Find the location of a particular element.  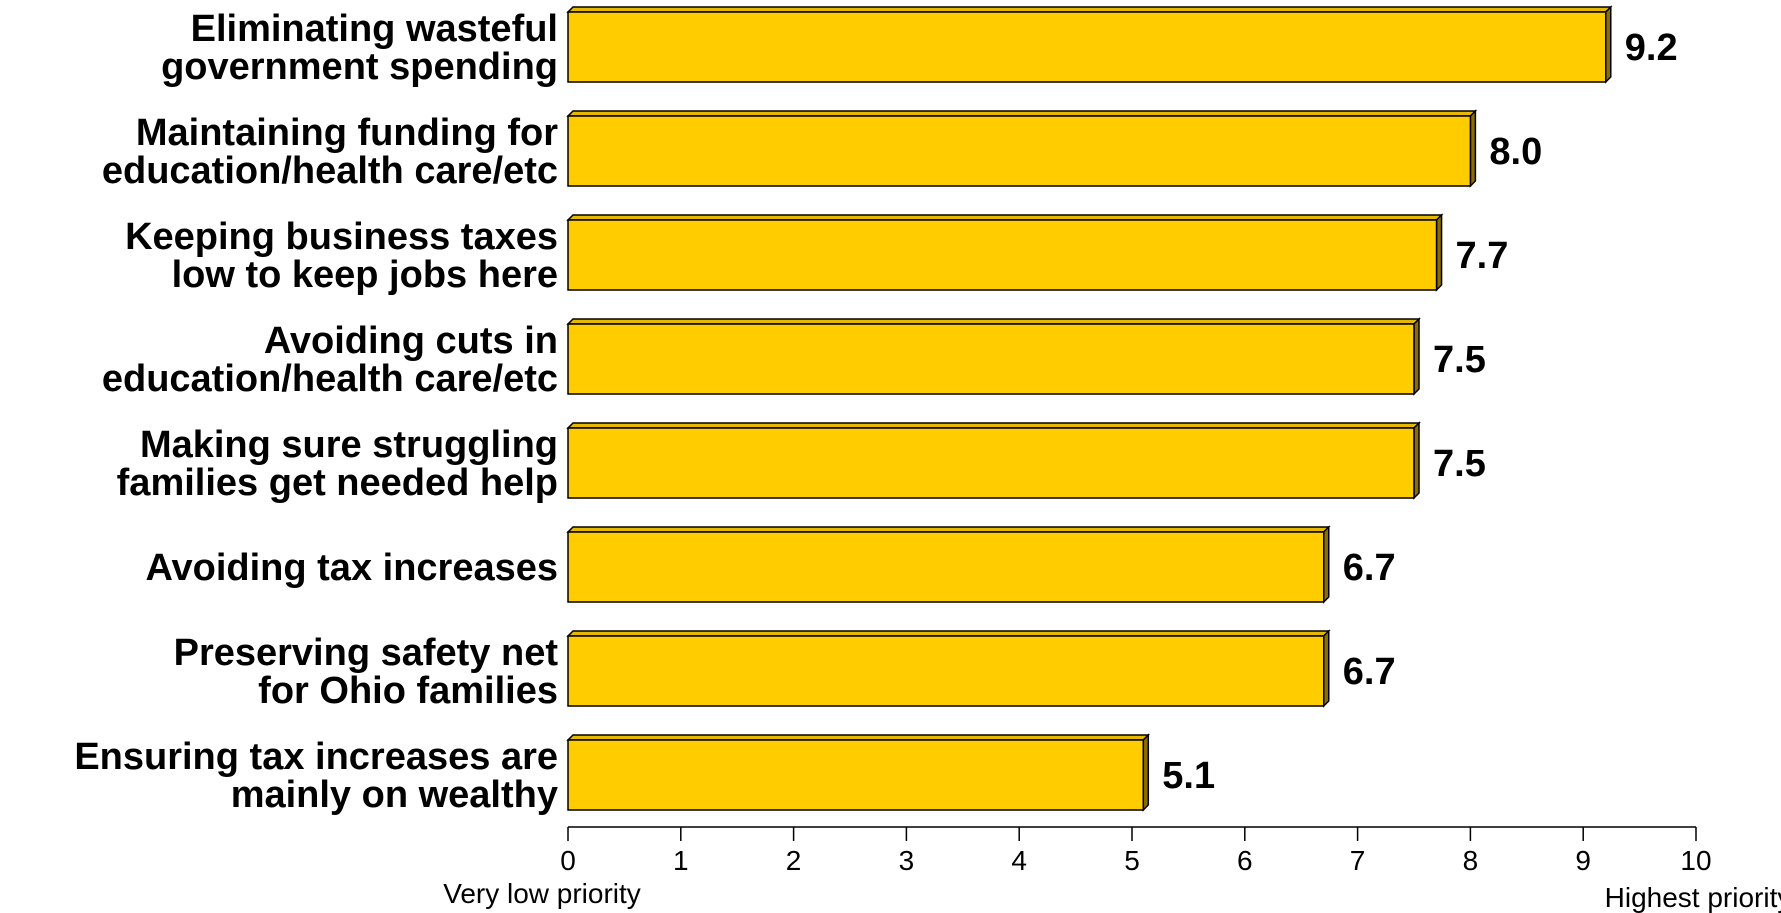

x-tick-label: 6 is located at coordinates (1245, 860).